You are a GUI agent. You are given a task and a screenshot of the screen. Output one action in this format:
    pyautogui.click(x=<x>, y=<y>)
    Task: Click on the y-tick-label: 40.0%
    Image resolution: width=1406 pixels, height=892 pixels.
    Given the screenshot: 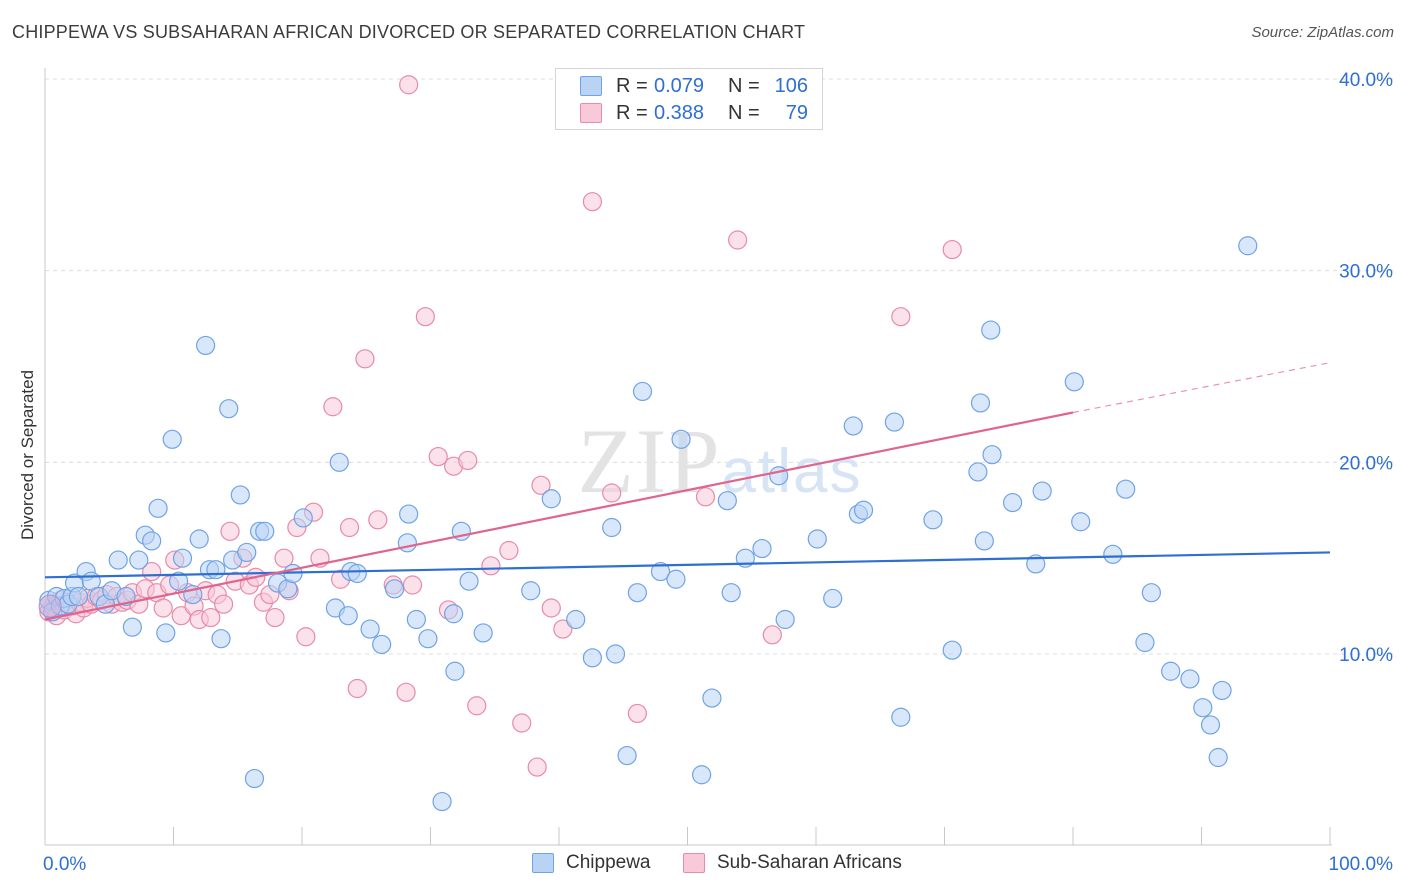 What is the action you would take?
    pyautogui.click(x=1366, y=80)
    